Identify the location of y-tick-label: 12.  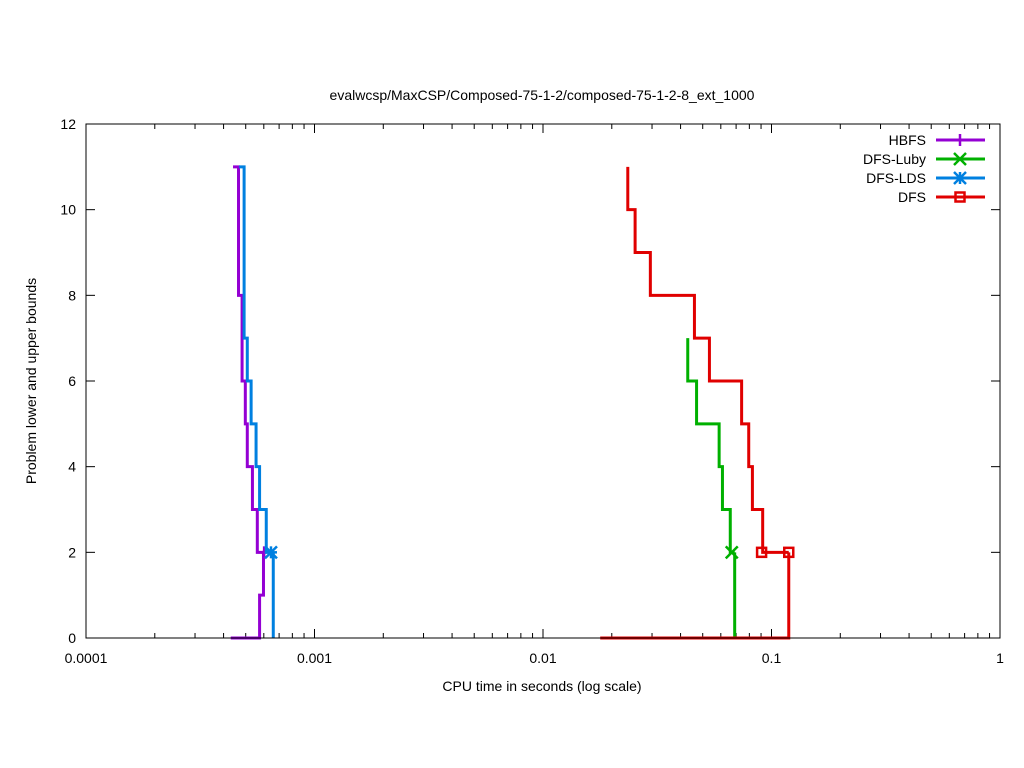
(68, 124).